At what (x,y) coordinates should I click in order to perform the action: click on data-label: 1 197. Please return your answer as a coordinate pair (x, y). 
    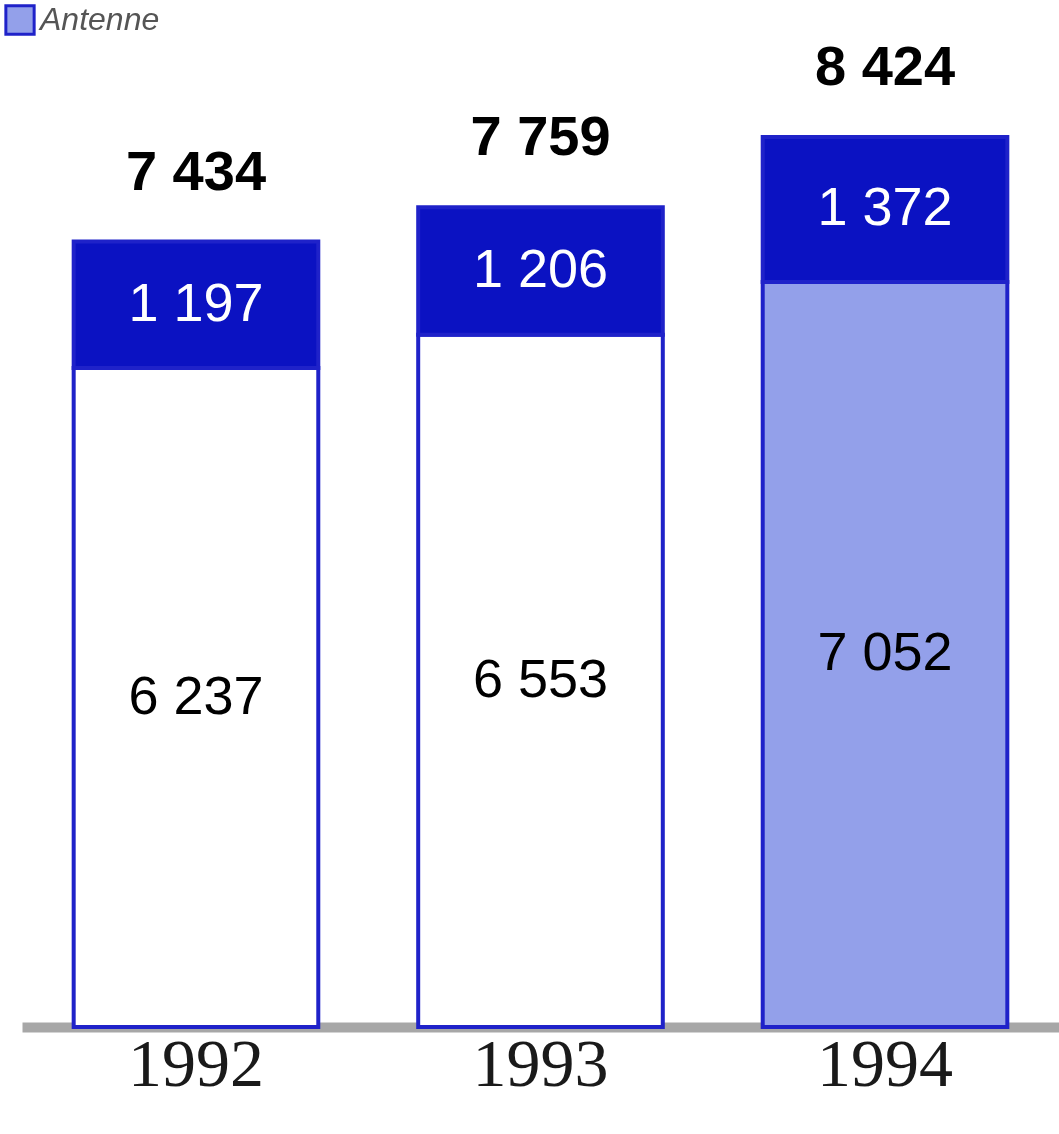
    Looking at the image, I should click on (196, 301).